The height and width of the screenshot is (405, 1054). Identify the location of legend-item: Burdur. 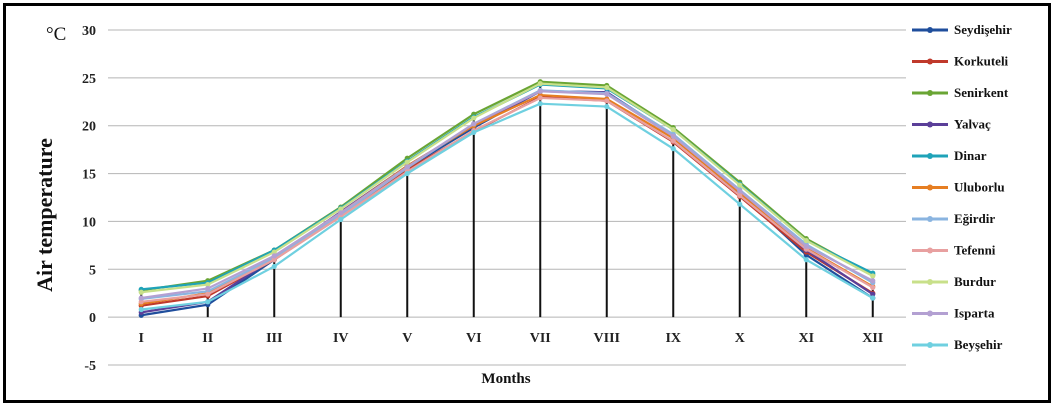
(954, 281).